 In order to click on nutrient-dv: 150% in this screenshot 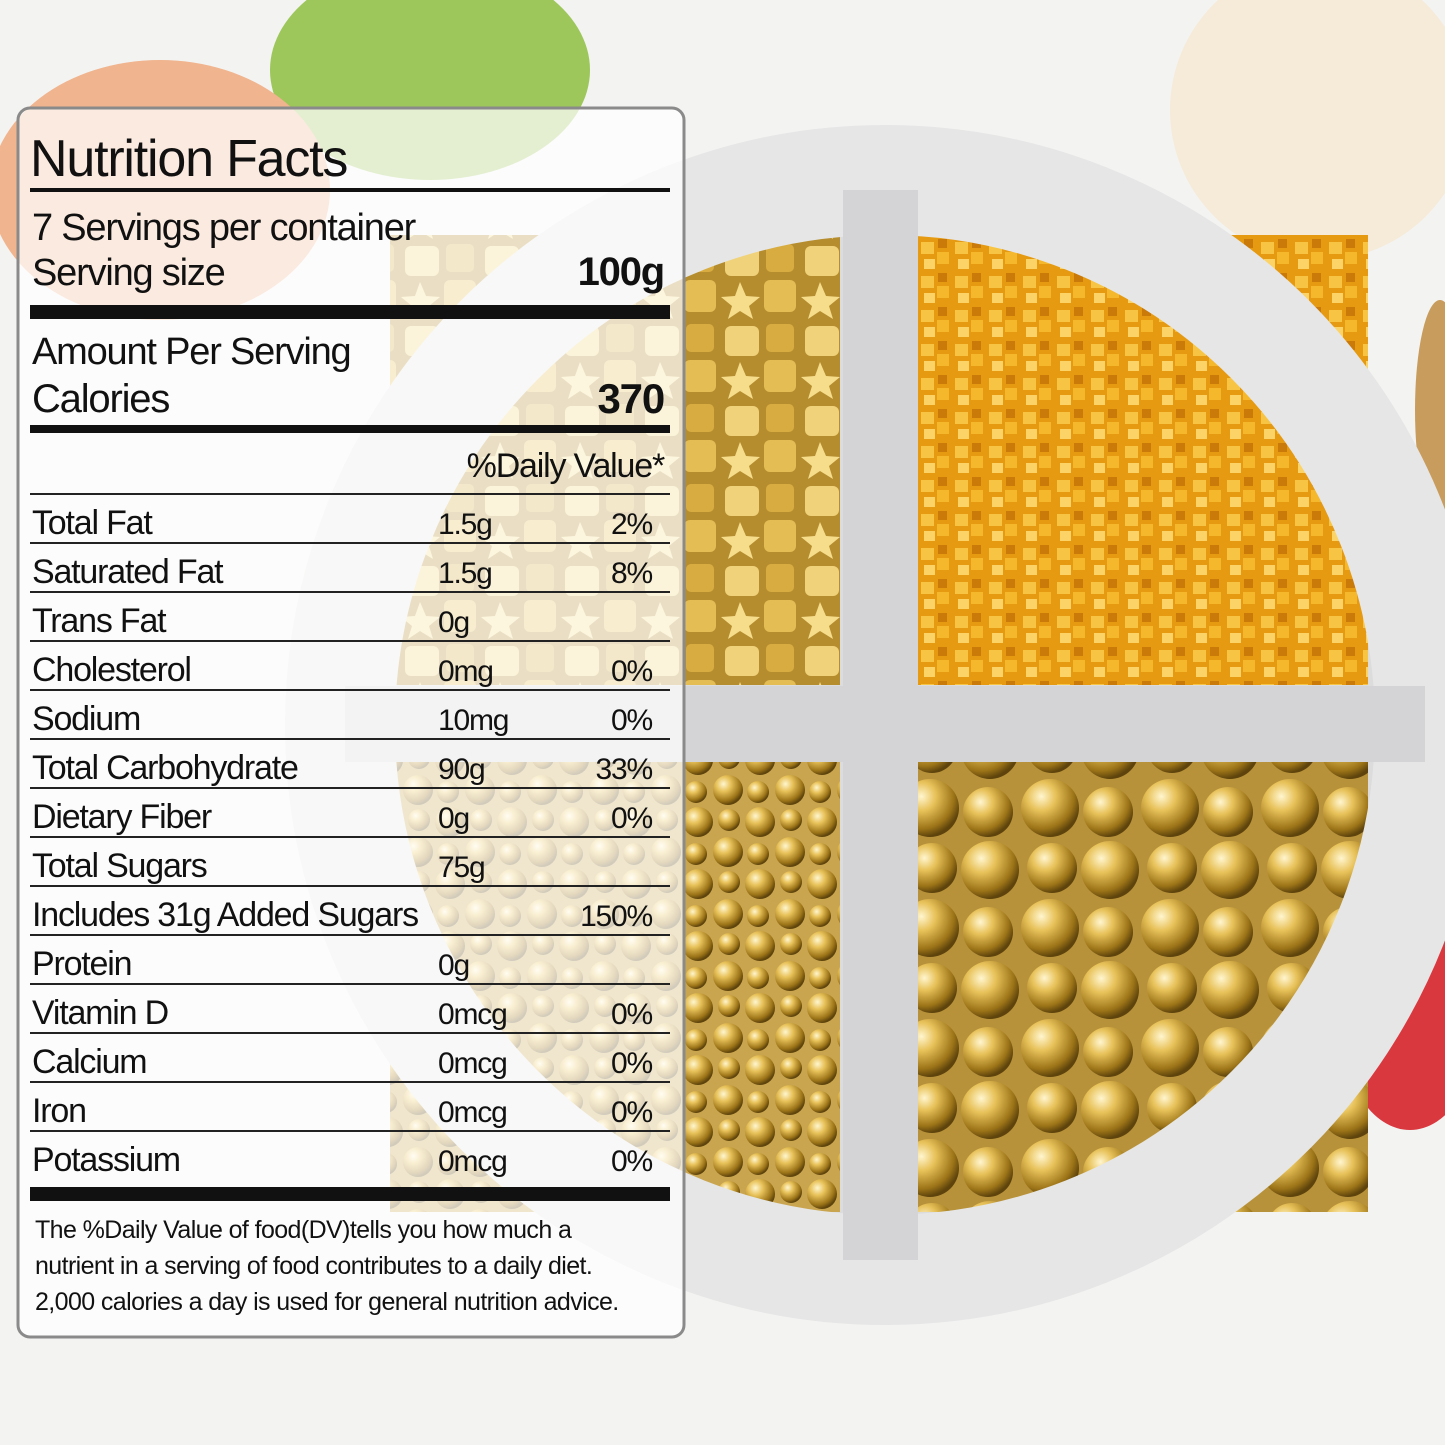, I will do `click(616, 916)`.